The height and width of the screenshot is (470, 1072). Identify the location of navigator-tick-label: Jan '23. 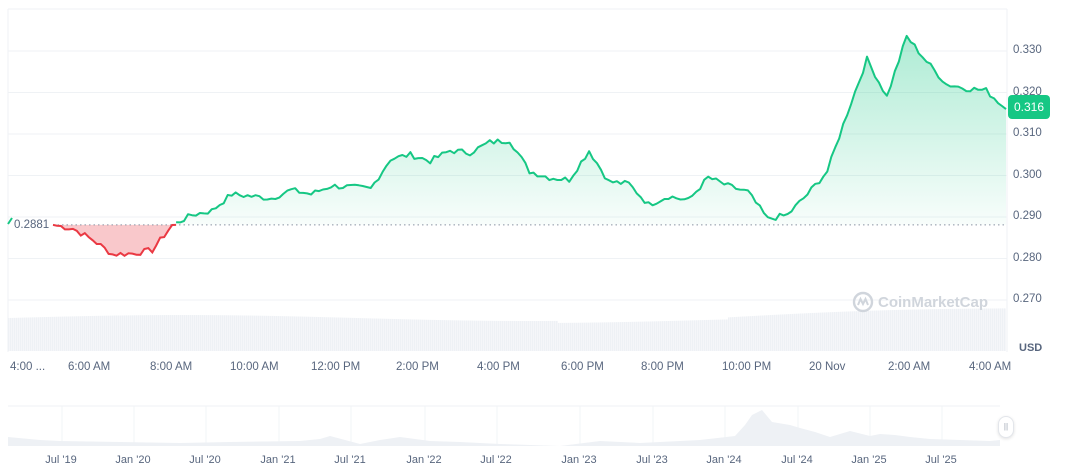
(579, 460).